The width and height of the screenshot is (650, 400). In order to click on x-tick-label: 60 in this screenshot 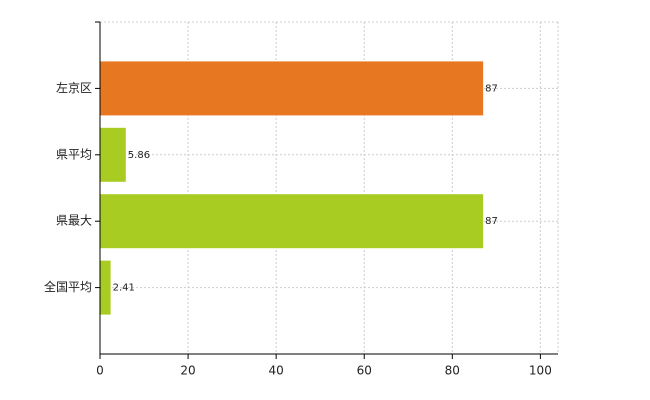, I will do `click(364, 371)`.